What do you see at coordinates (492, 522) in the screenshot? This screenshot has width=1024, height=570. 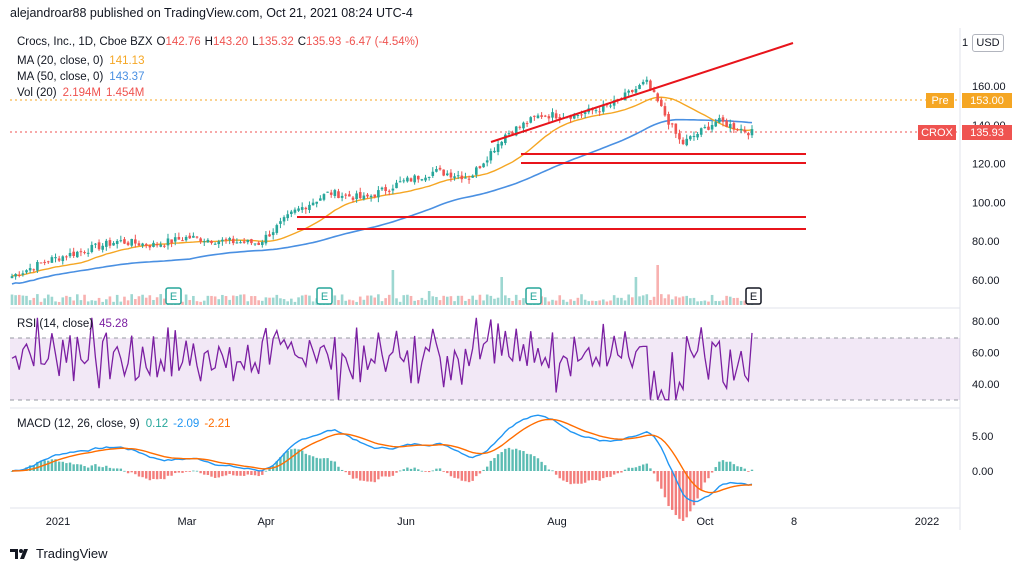 I see `time-axis: 2021 Mar Apr Jun Aug Oct 8 2022` at bounding box center [492, 522].